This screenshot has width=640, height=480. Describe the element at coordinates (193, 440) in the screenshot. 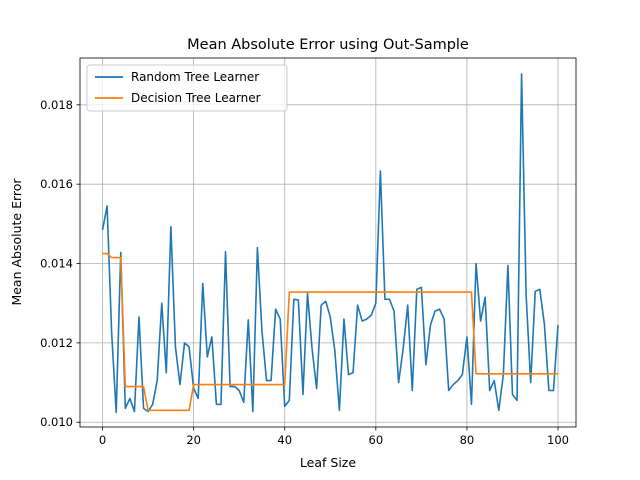

I see `x-tick-label: 20` at that location.